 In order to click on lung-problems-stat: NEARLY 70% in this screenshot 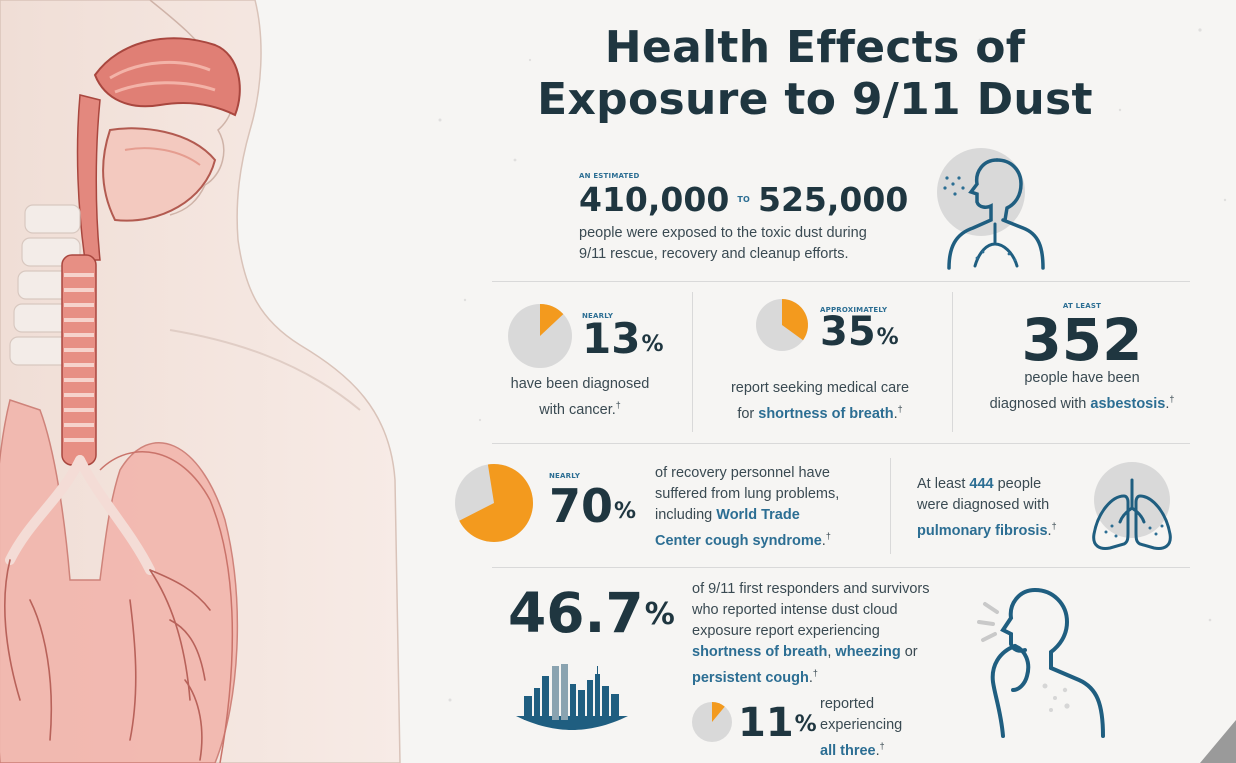, I will do `click(592, 501)`.